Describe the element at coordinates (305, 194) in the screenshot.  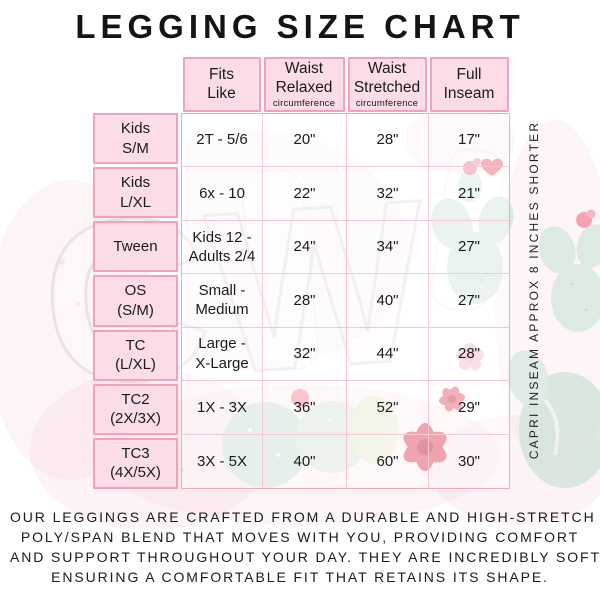
I see `data-cell: 22"` at that location.